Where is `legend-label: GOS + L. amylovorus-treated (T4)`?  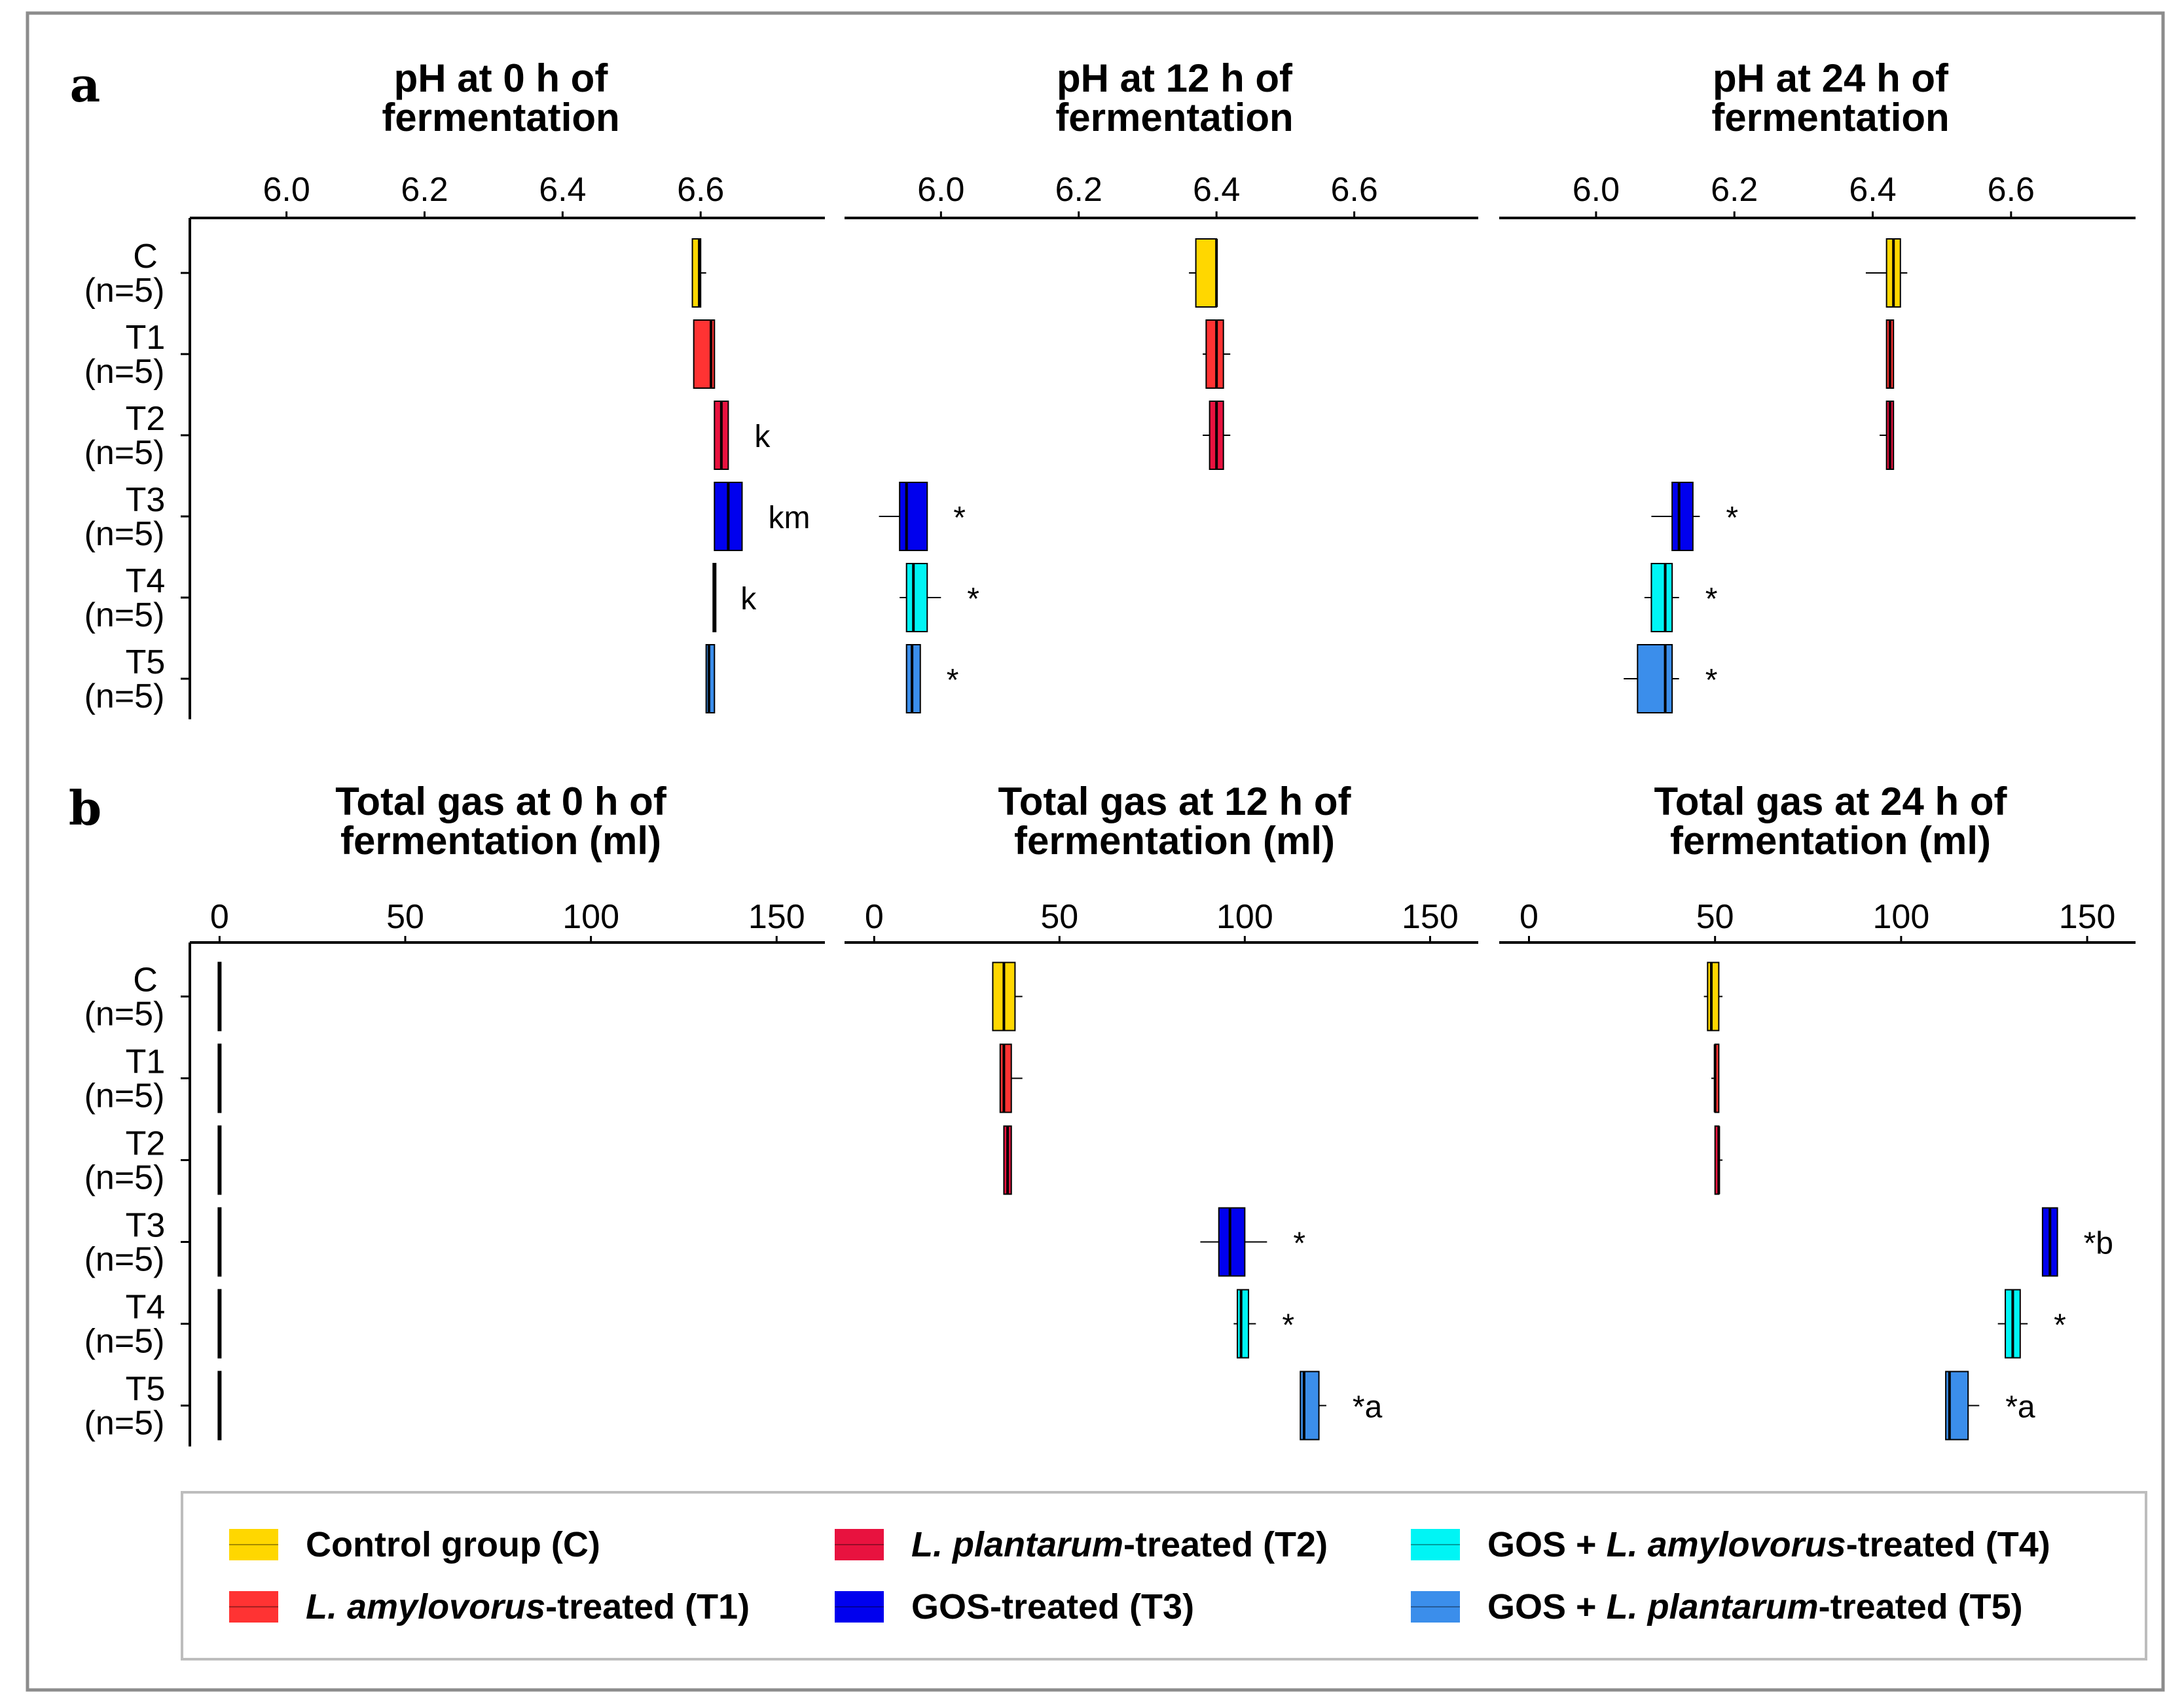 legend-label: GOS + L. amylovorus-treated (T4) is located at coordinates (1768, 1544).